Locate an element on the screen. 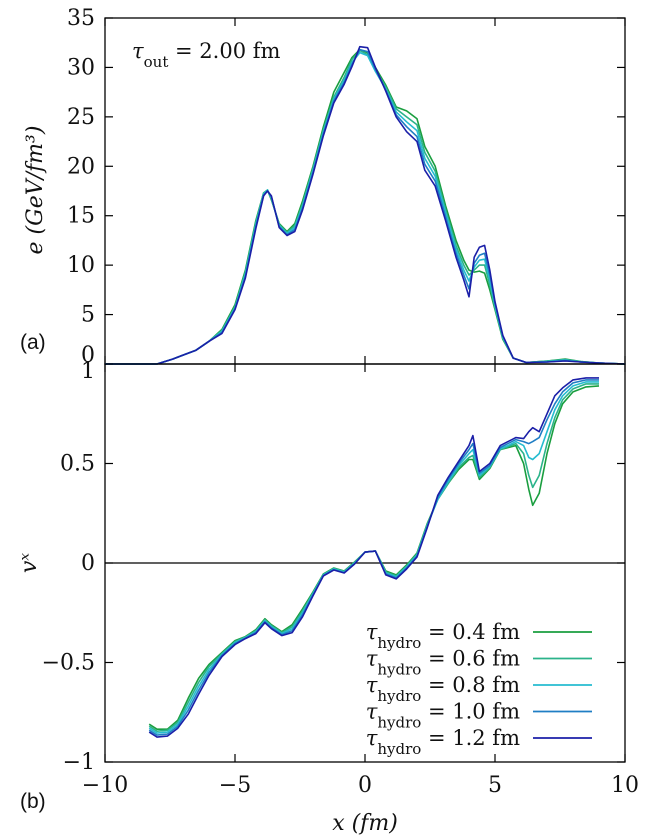 The width and height of the screenshot is (650, 840). annotation-tau-subscript: out is located at coordinates (156, 62).